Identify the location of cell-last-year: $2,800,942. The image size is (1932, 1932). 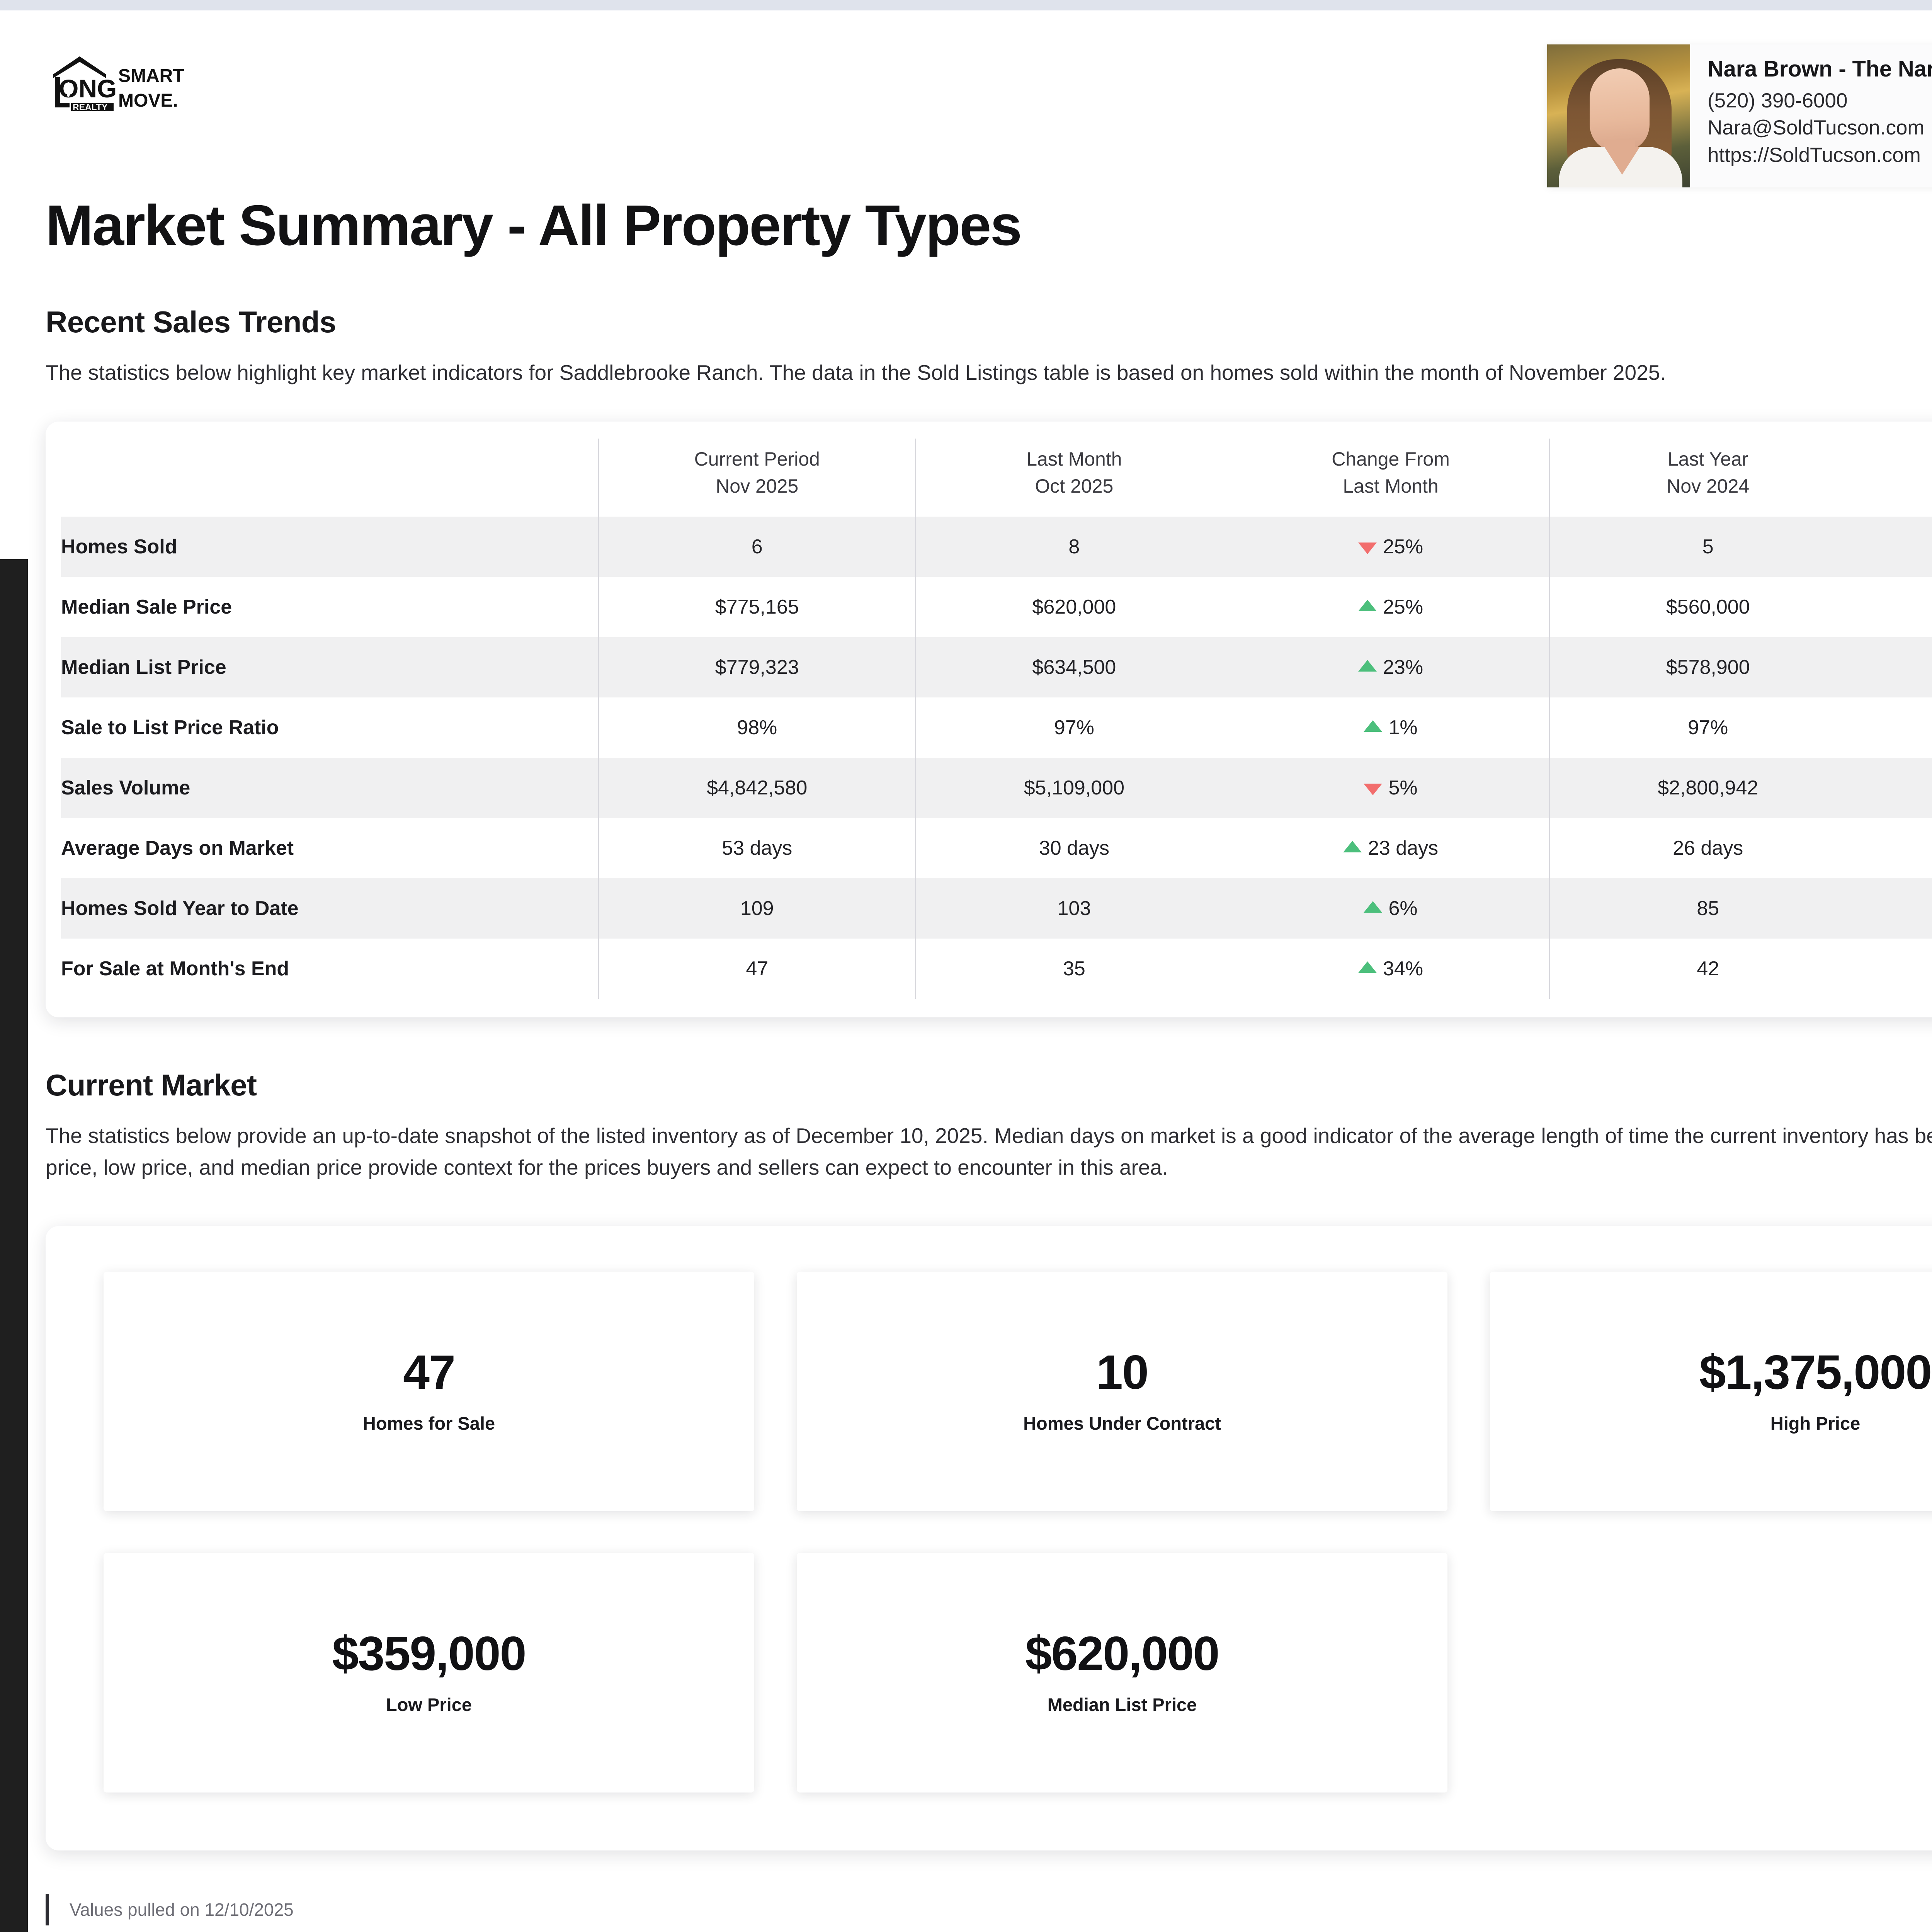
(1708, 788).